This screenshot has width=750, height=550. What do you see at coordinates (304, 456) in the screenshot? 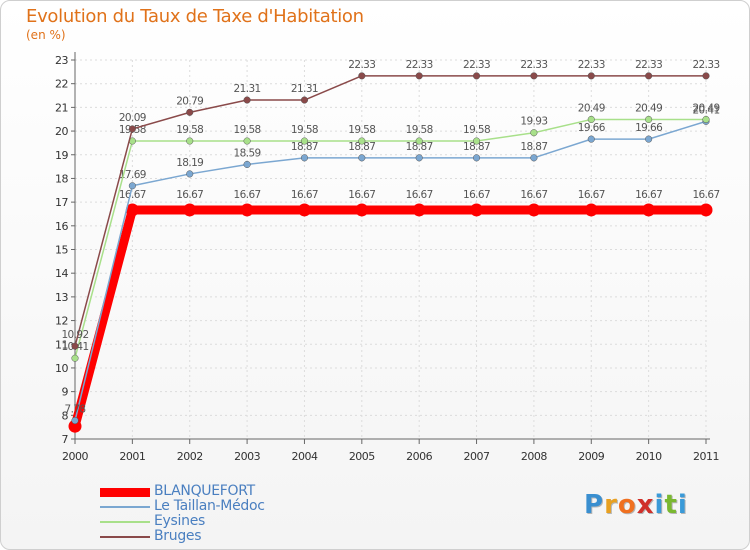
I see `x-tick-label: 2004` at bounding box center [304, 456].